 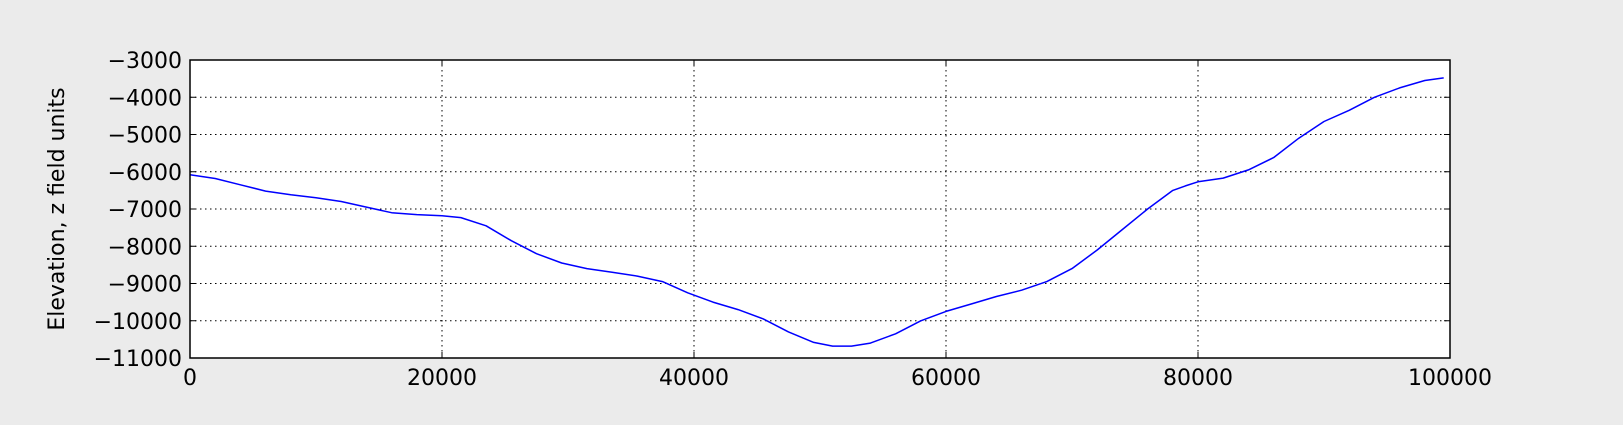 I want to click on y-axis-label: Elevation, z field units, so click(x=57, y=208).